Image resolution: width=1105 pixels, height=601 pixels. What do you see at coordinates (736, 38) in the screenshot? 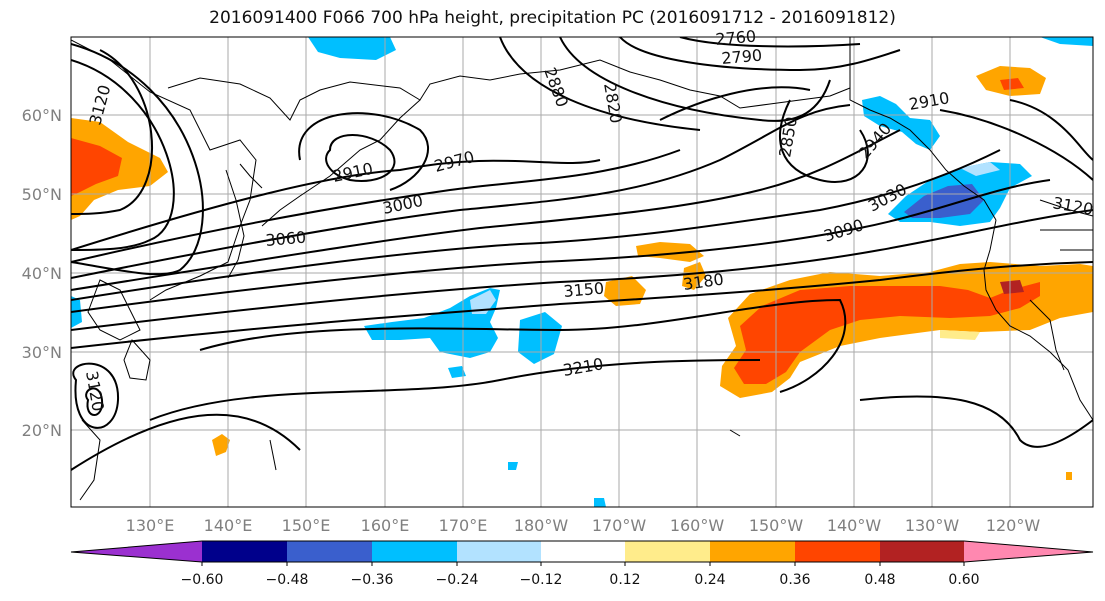
I see `contour-label: 2760` at bounding box center [736, 38].